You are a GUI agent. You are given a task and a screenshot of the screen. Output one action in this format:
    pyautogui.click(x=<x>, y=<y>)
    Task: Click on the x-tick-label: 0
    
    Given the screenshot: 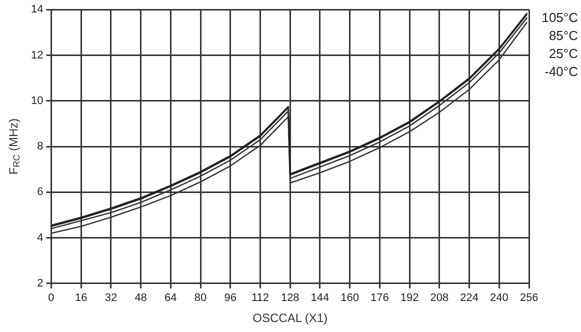 What is the action you would take?
    pyautogui.click(x=51, y=298)
    